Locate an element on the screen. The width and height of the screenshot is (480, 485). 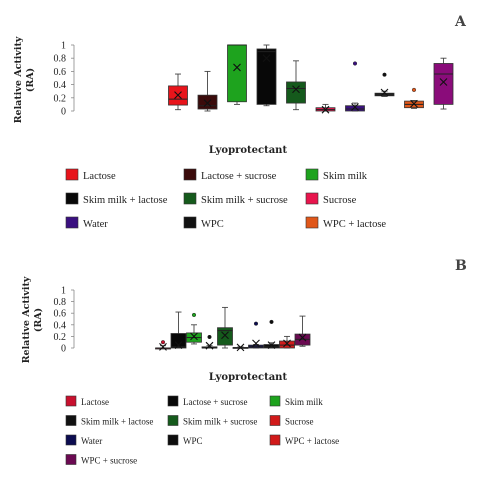
legend-label: Sucrose is located at coordinates (340, 200).